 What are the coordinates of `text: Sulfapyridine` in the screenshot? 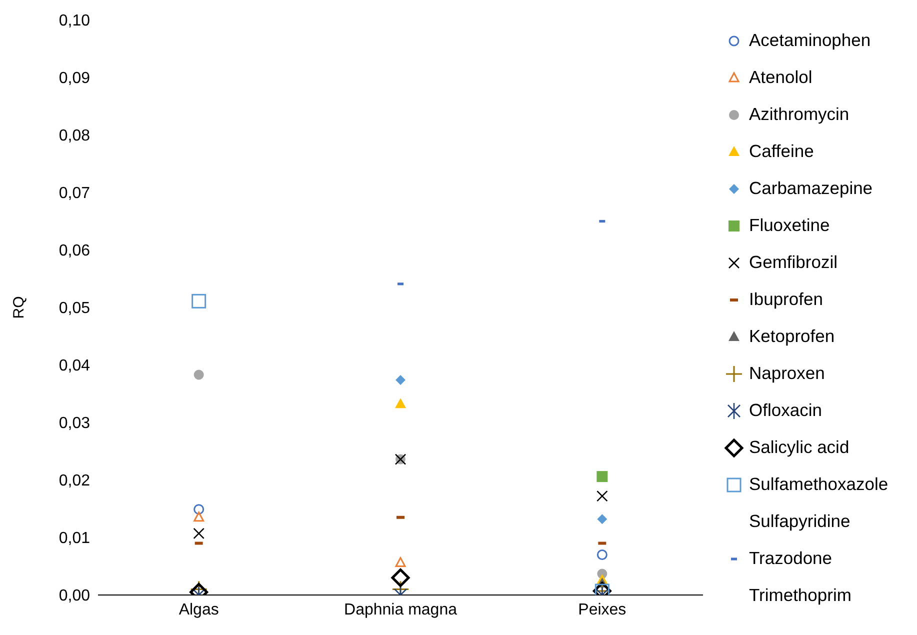 It's located at (799, 521).